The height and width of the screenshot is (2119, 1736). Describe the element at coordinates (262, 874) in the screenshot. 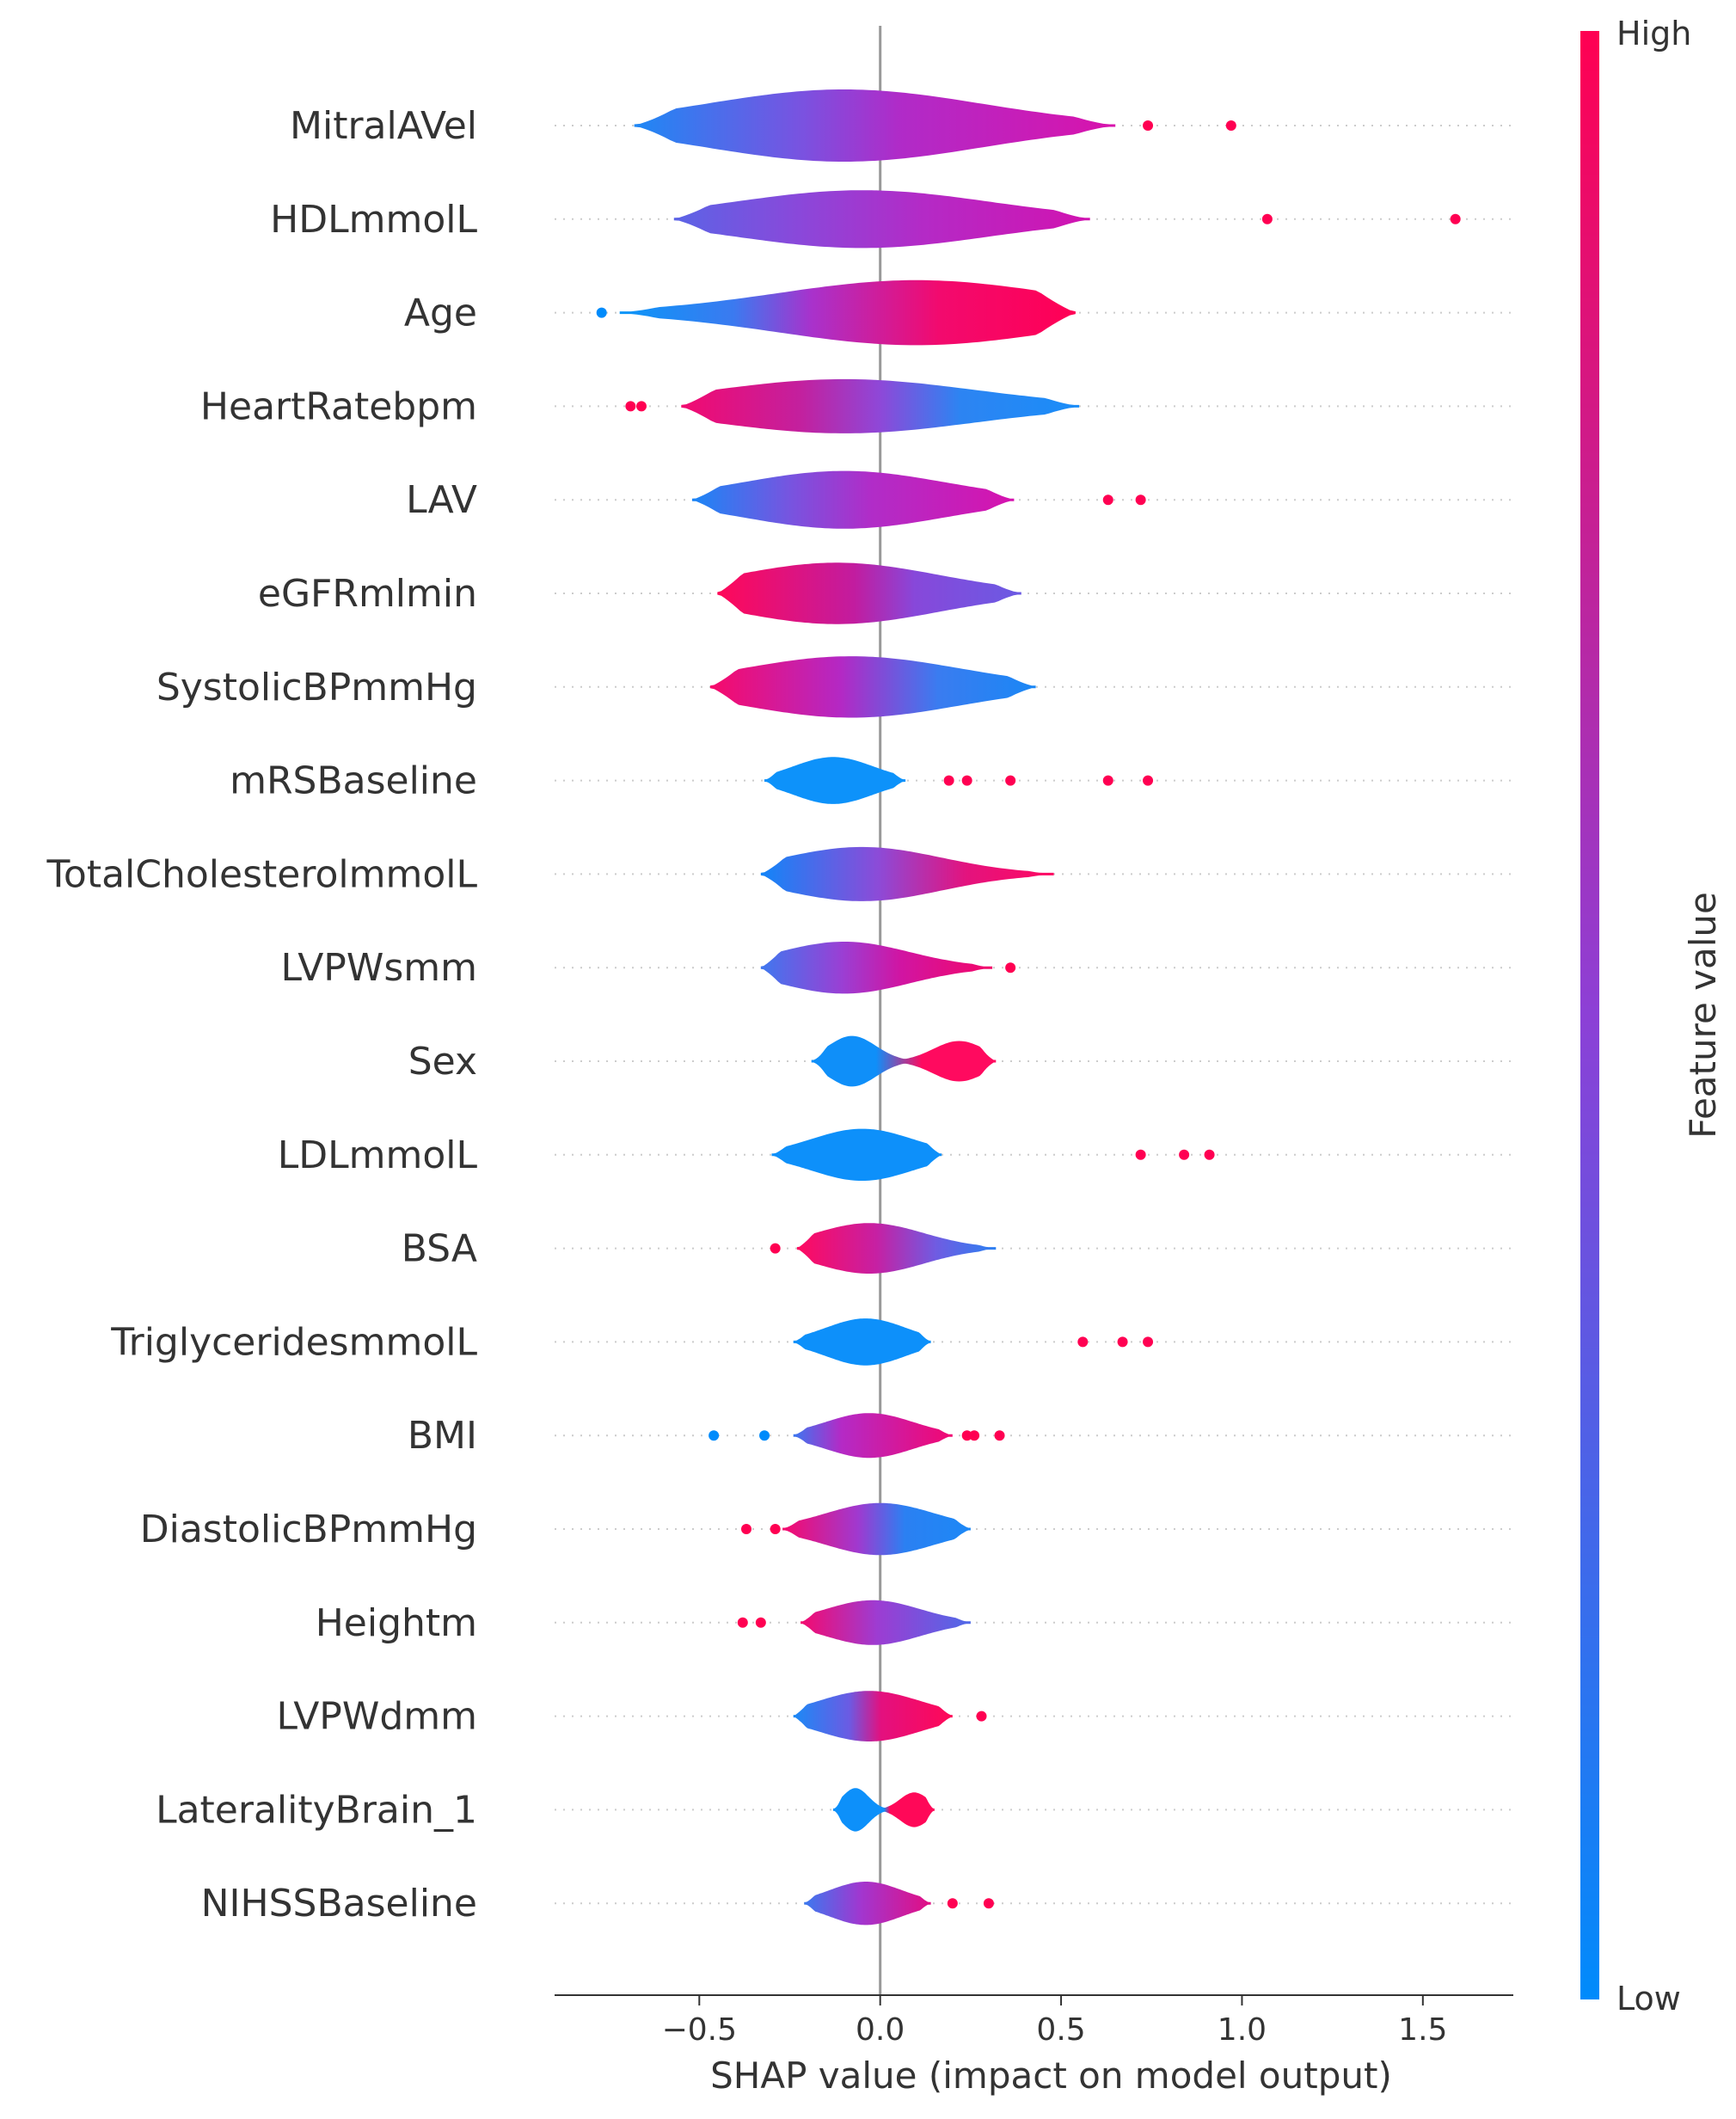

I see `feature-label: TotalCholesterolmmolL` at that location.